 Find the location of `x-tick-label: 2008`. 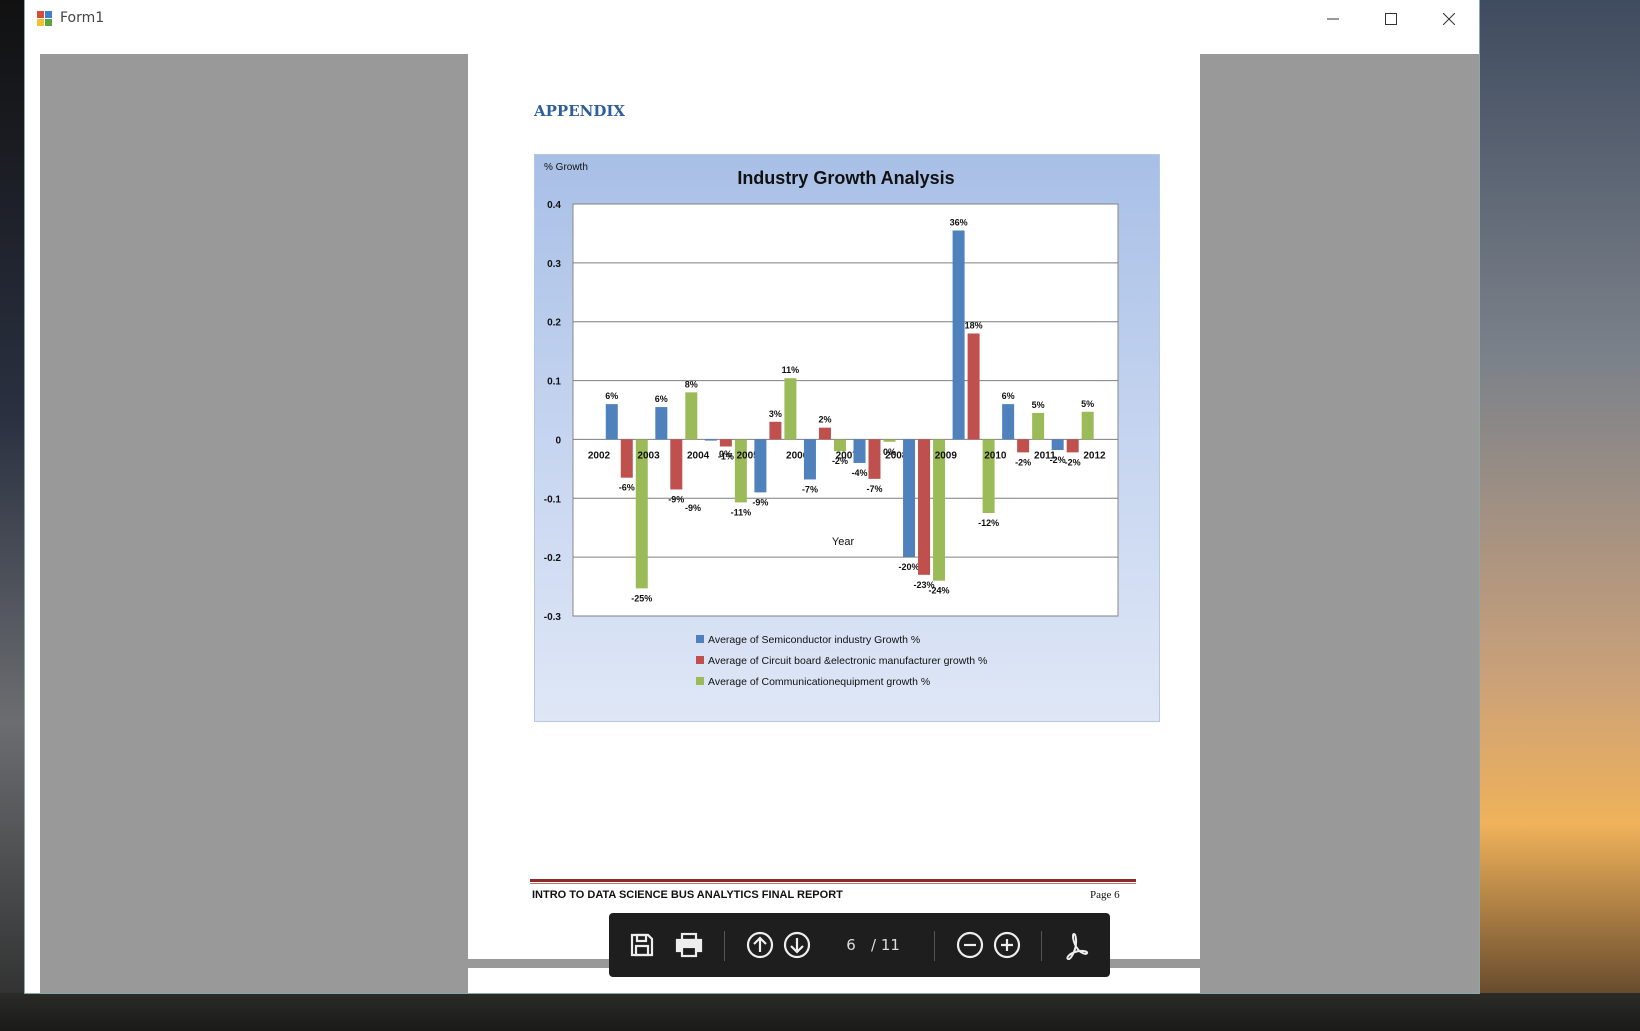

x-tick-label: 2008 is located at coordinates (896, 455).